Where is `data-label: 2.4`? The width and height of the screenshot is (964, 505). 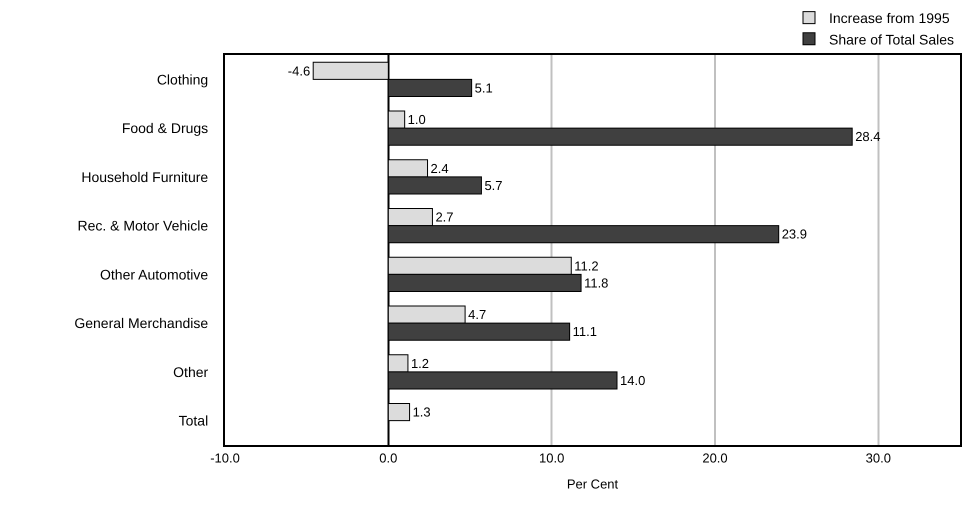 data-label: 2.4 is located at coordinates (439, 168).